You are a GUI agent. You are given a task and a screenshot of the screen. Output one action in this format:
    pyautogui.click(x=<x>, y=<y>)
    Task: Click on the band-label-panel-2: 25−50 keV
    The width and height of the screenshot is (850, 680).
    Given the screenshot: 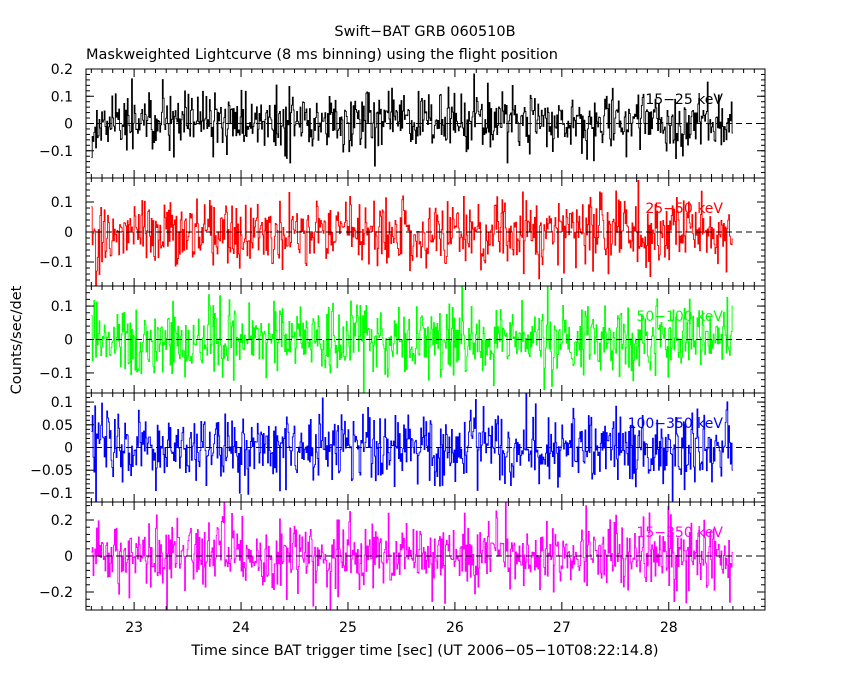 What is the action you would take?
    pyautogui.click(x=684, y=209)
    